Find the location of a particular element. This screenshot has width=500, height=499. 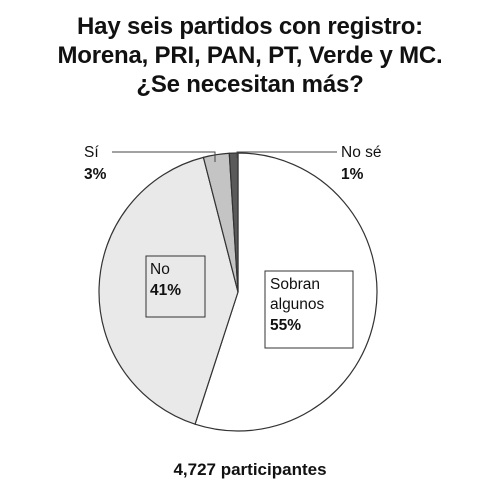

pie-slice-no-sé is located at coordinates (233, 222).